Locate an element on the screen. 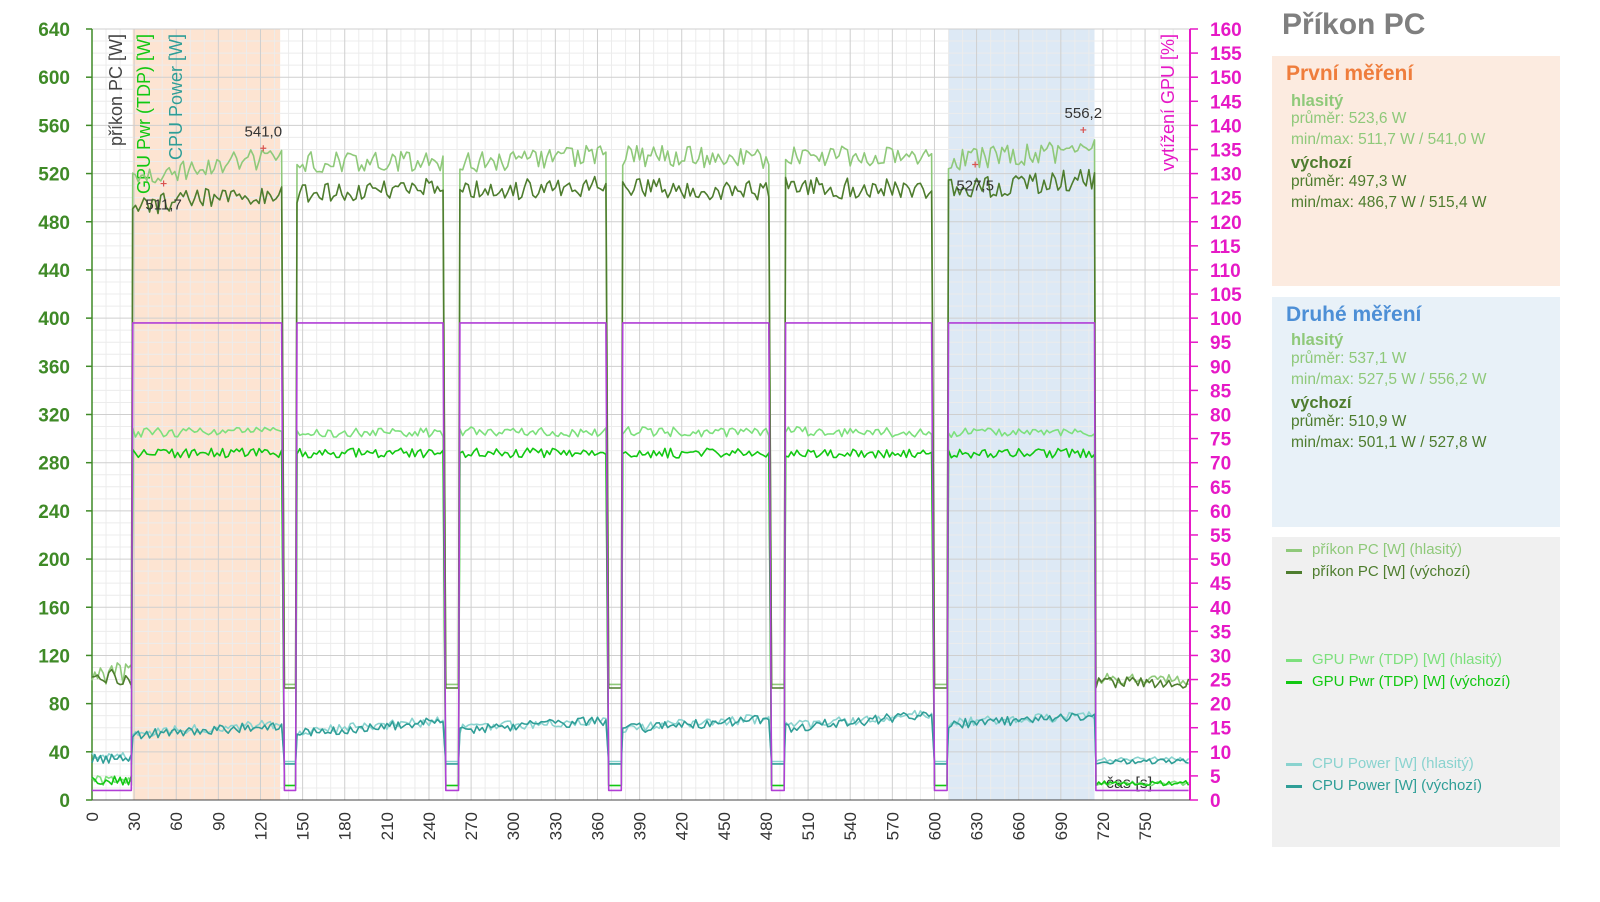 Image resolution: width=1600 pixels, height=902 pixels. annotation-label: 541,0 is located at coordinates (264, 131).